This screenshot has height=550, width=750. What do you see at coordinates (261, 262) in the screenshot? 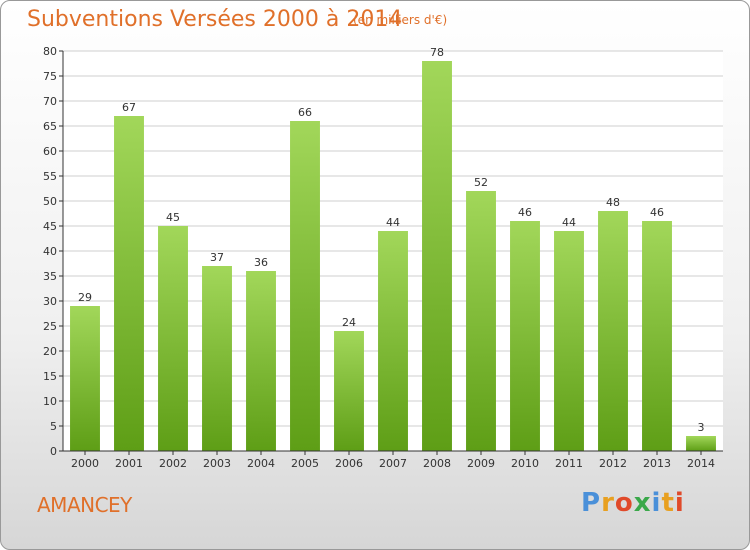
I see `value-label: 36` at bounding box center [261, 262].